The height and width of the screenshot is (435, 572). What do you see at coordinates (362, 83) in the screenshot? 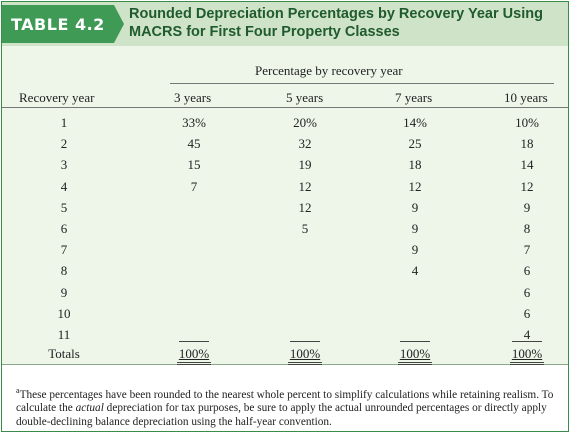
I see `group-header-rule` at bounding box center [362, 83].